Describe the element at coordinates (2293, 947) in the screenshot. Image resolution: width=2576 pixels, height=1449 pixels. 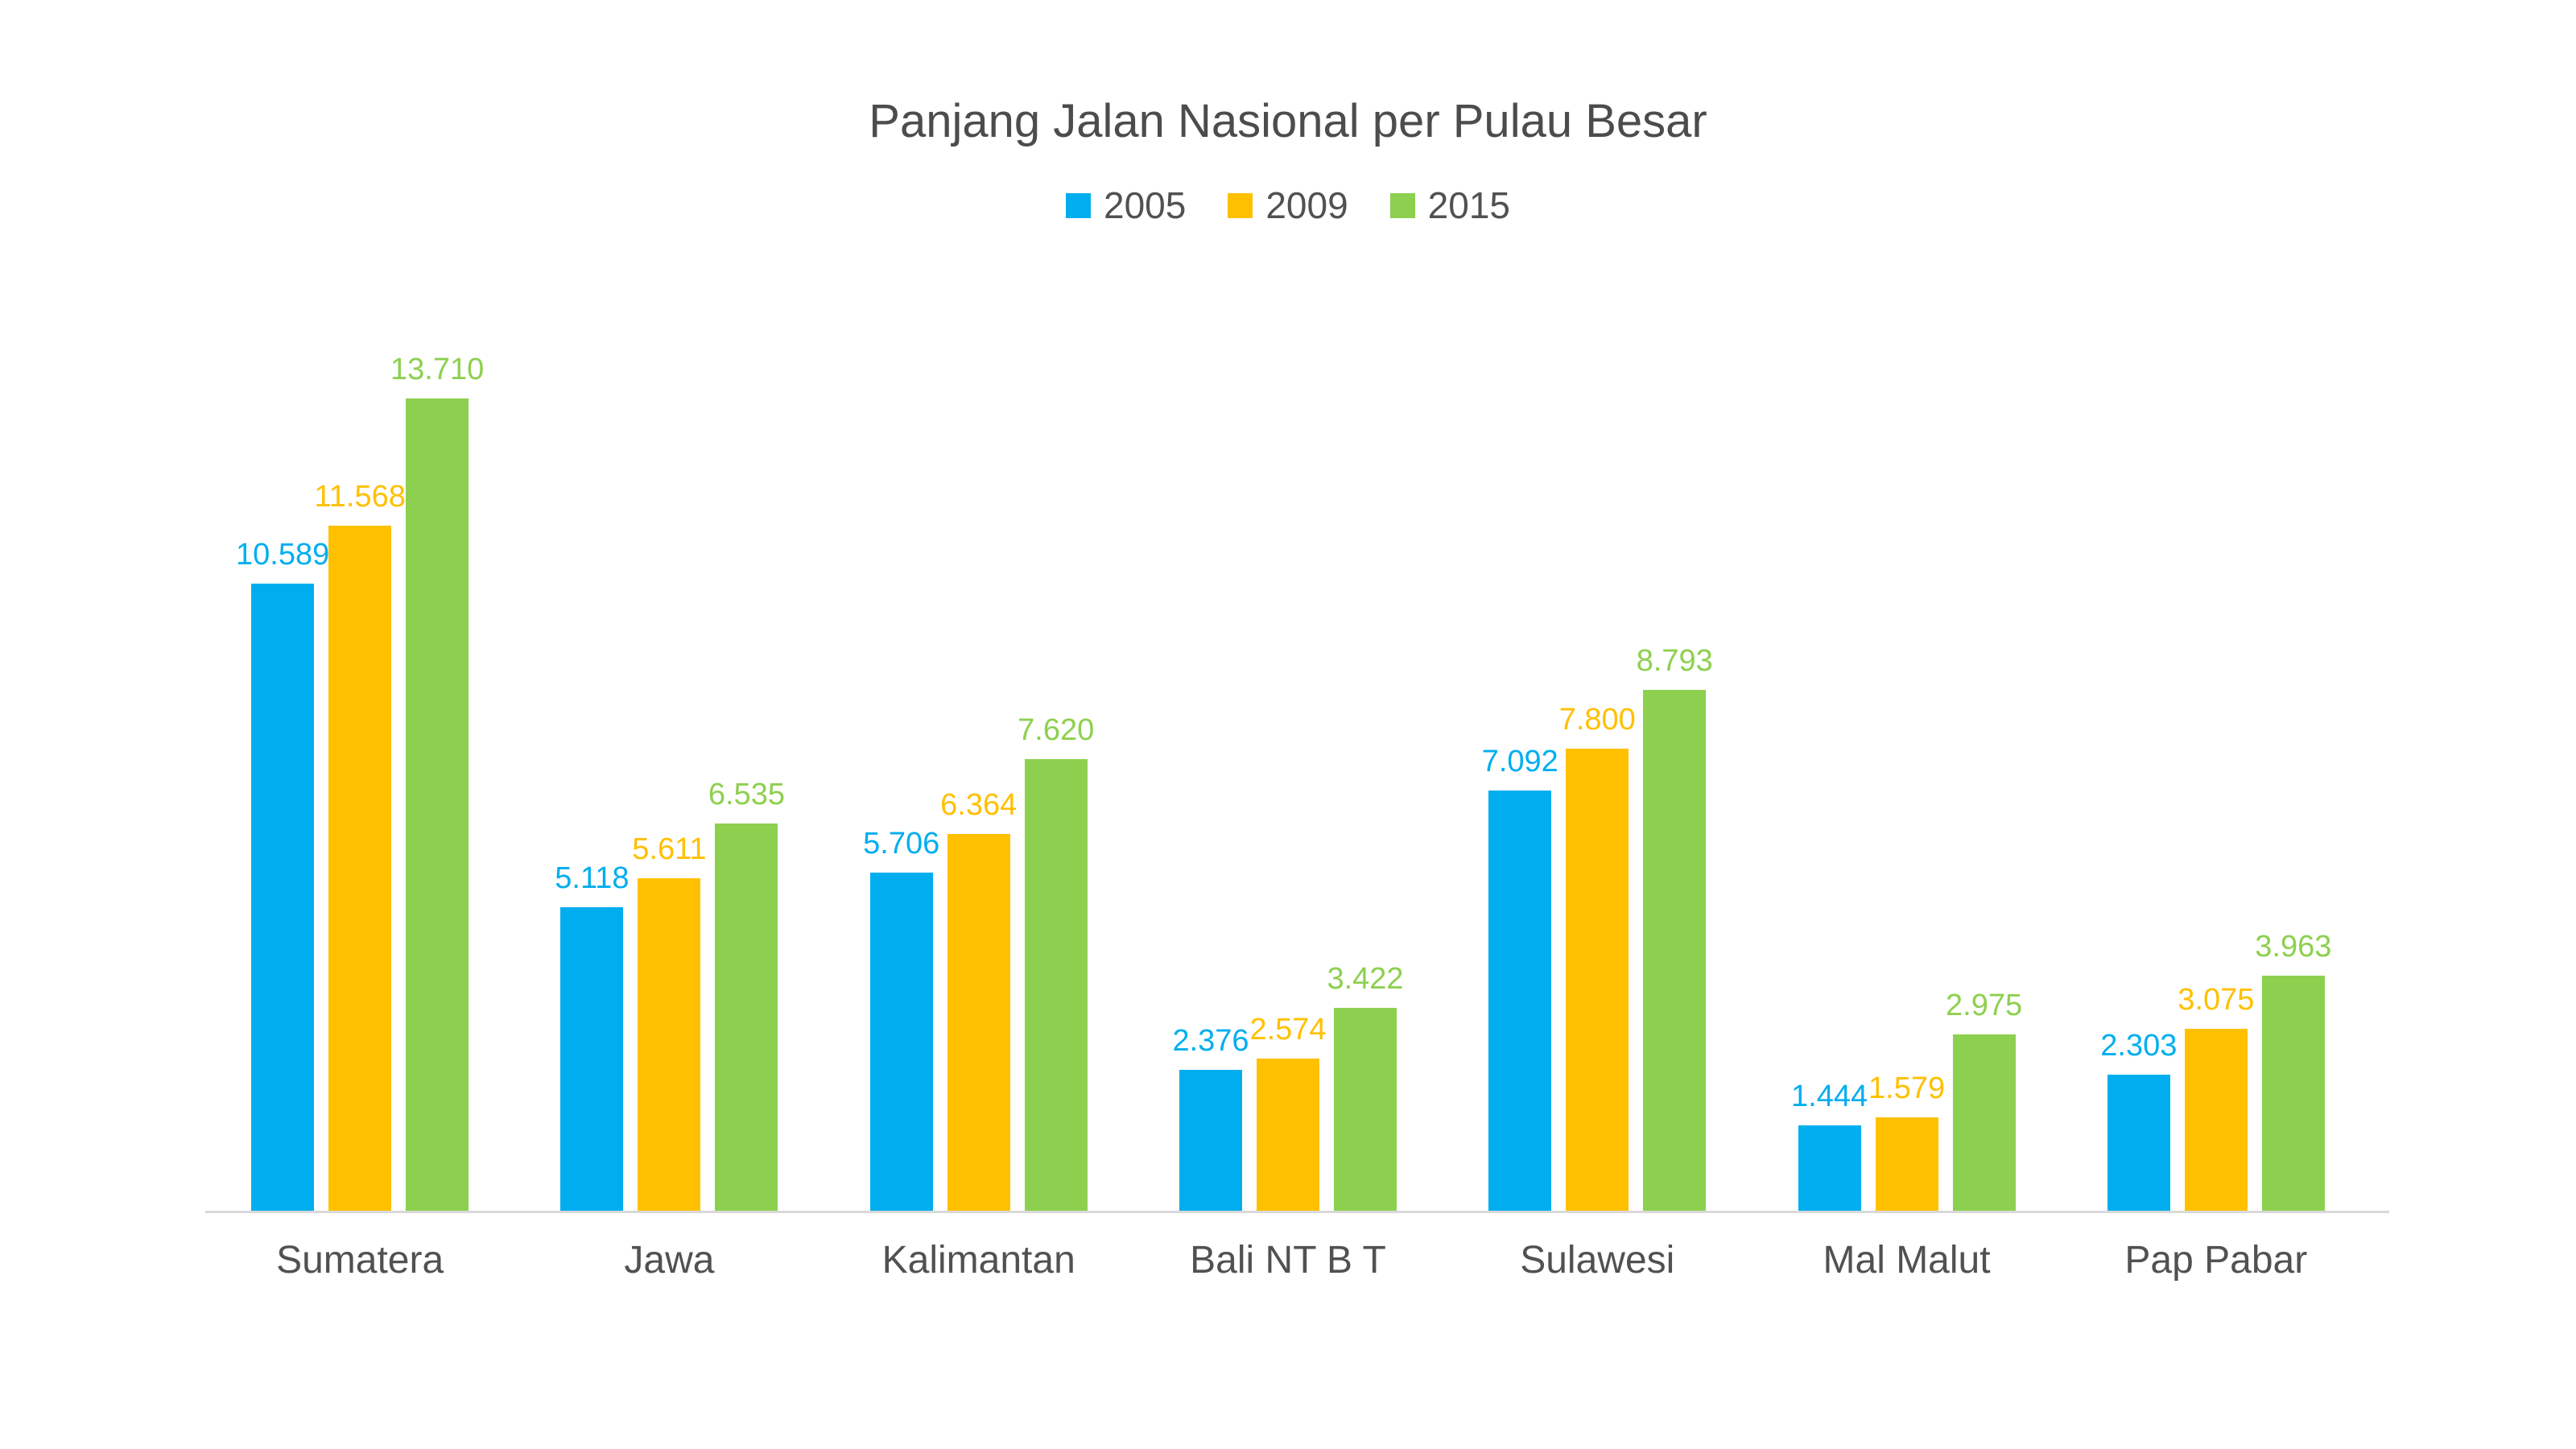
I see `bar-label-2015-pap-pabar: 3.963` at that location.